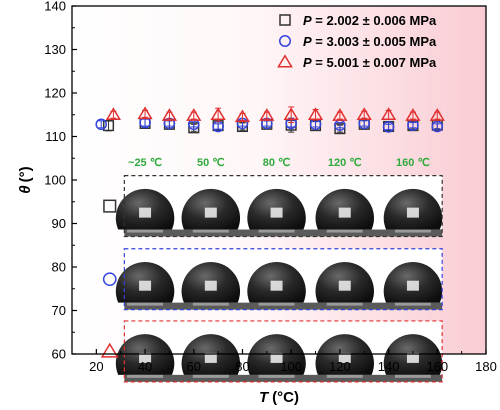  I want to click on row-marker-circle, so click(109, 279).